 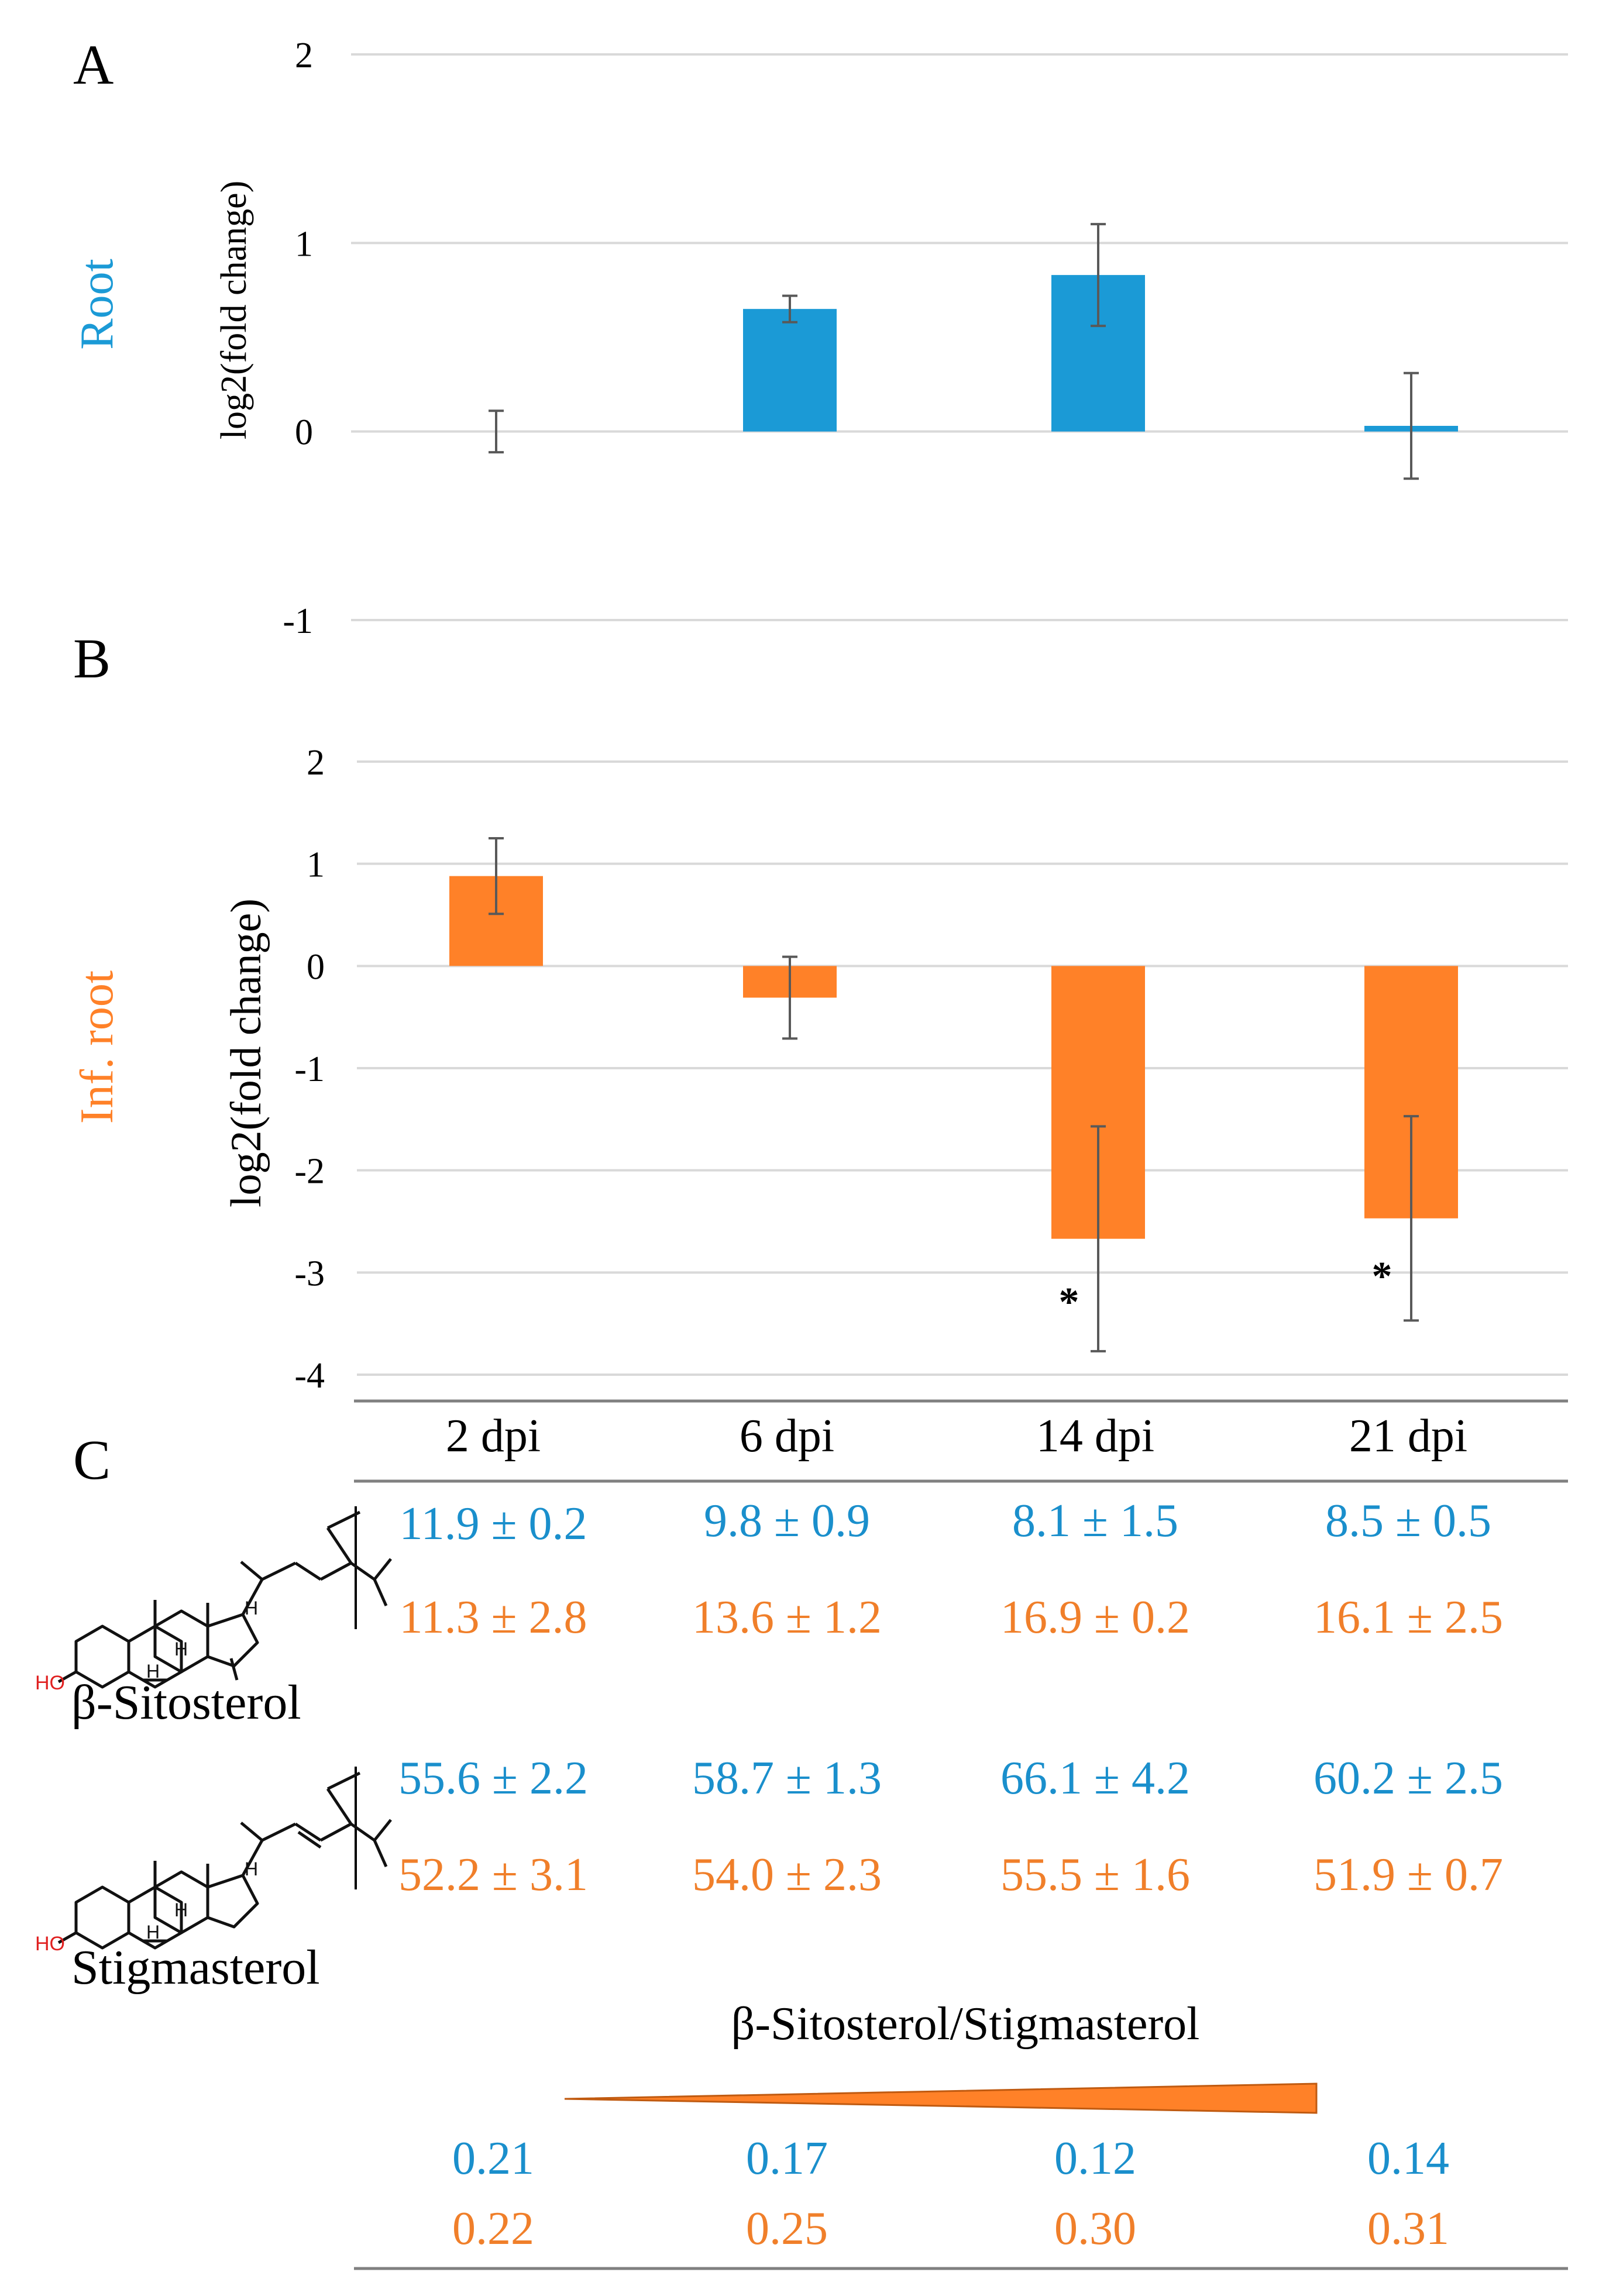 I want to click on compound-name-sitosterol: β-Sitosterol, so click(x=186, y=1702).